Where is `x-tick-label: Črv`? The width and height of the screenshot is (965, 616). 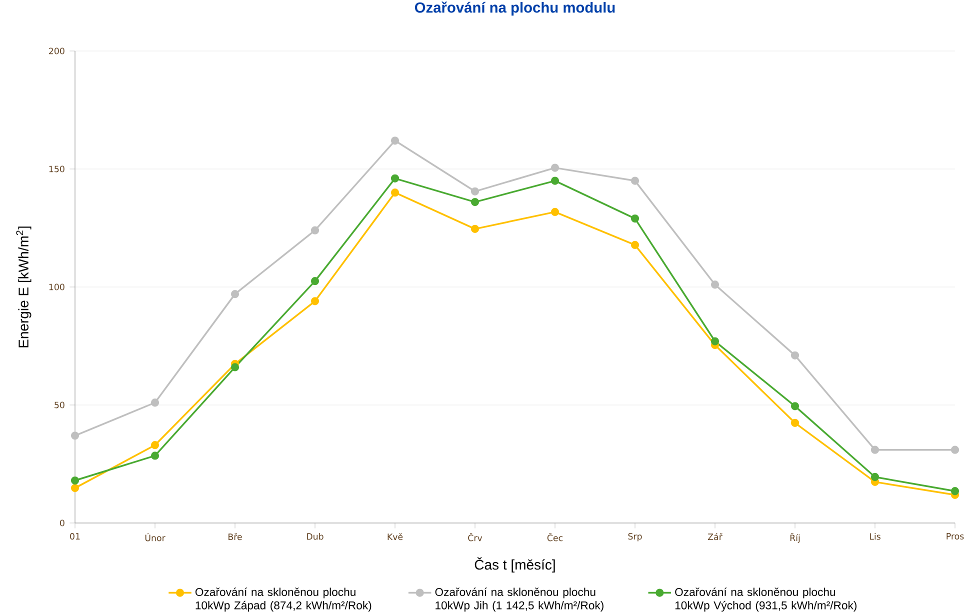
x-tick-label: Črv is located at coordinates (475, 537).